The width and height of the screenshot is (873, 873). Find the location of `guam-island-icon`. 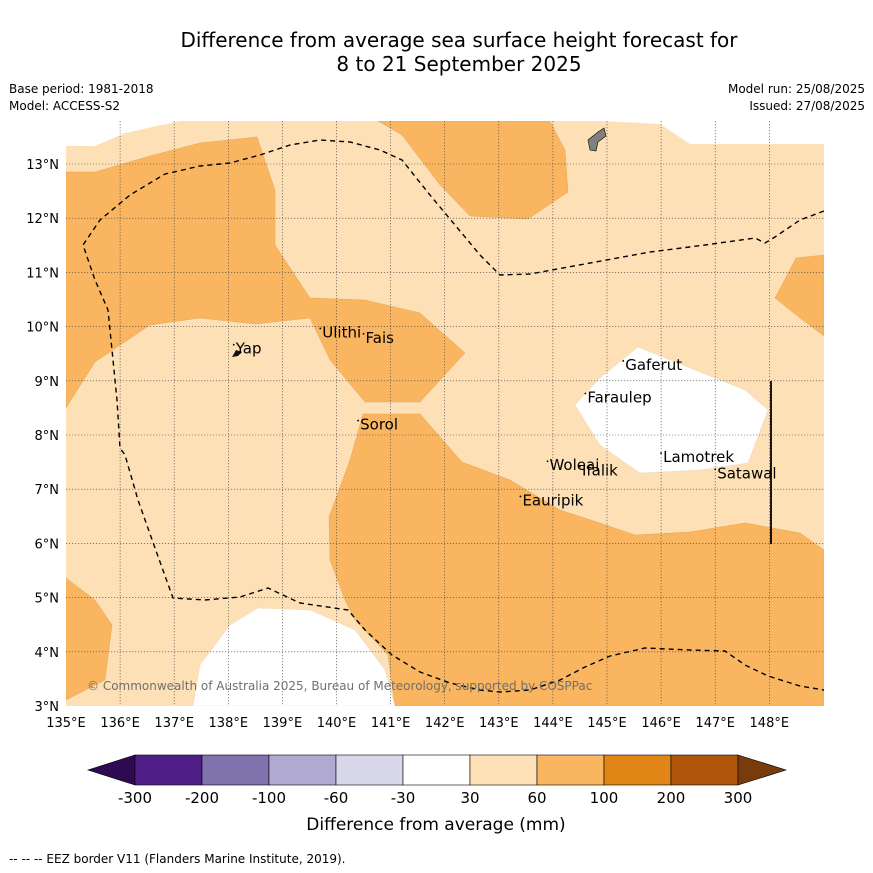

guam-island-icon is located at coordinates (597, 139).